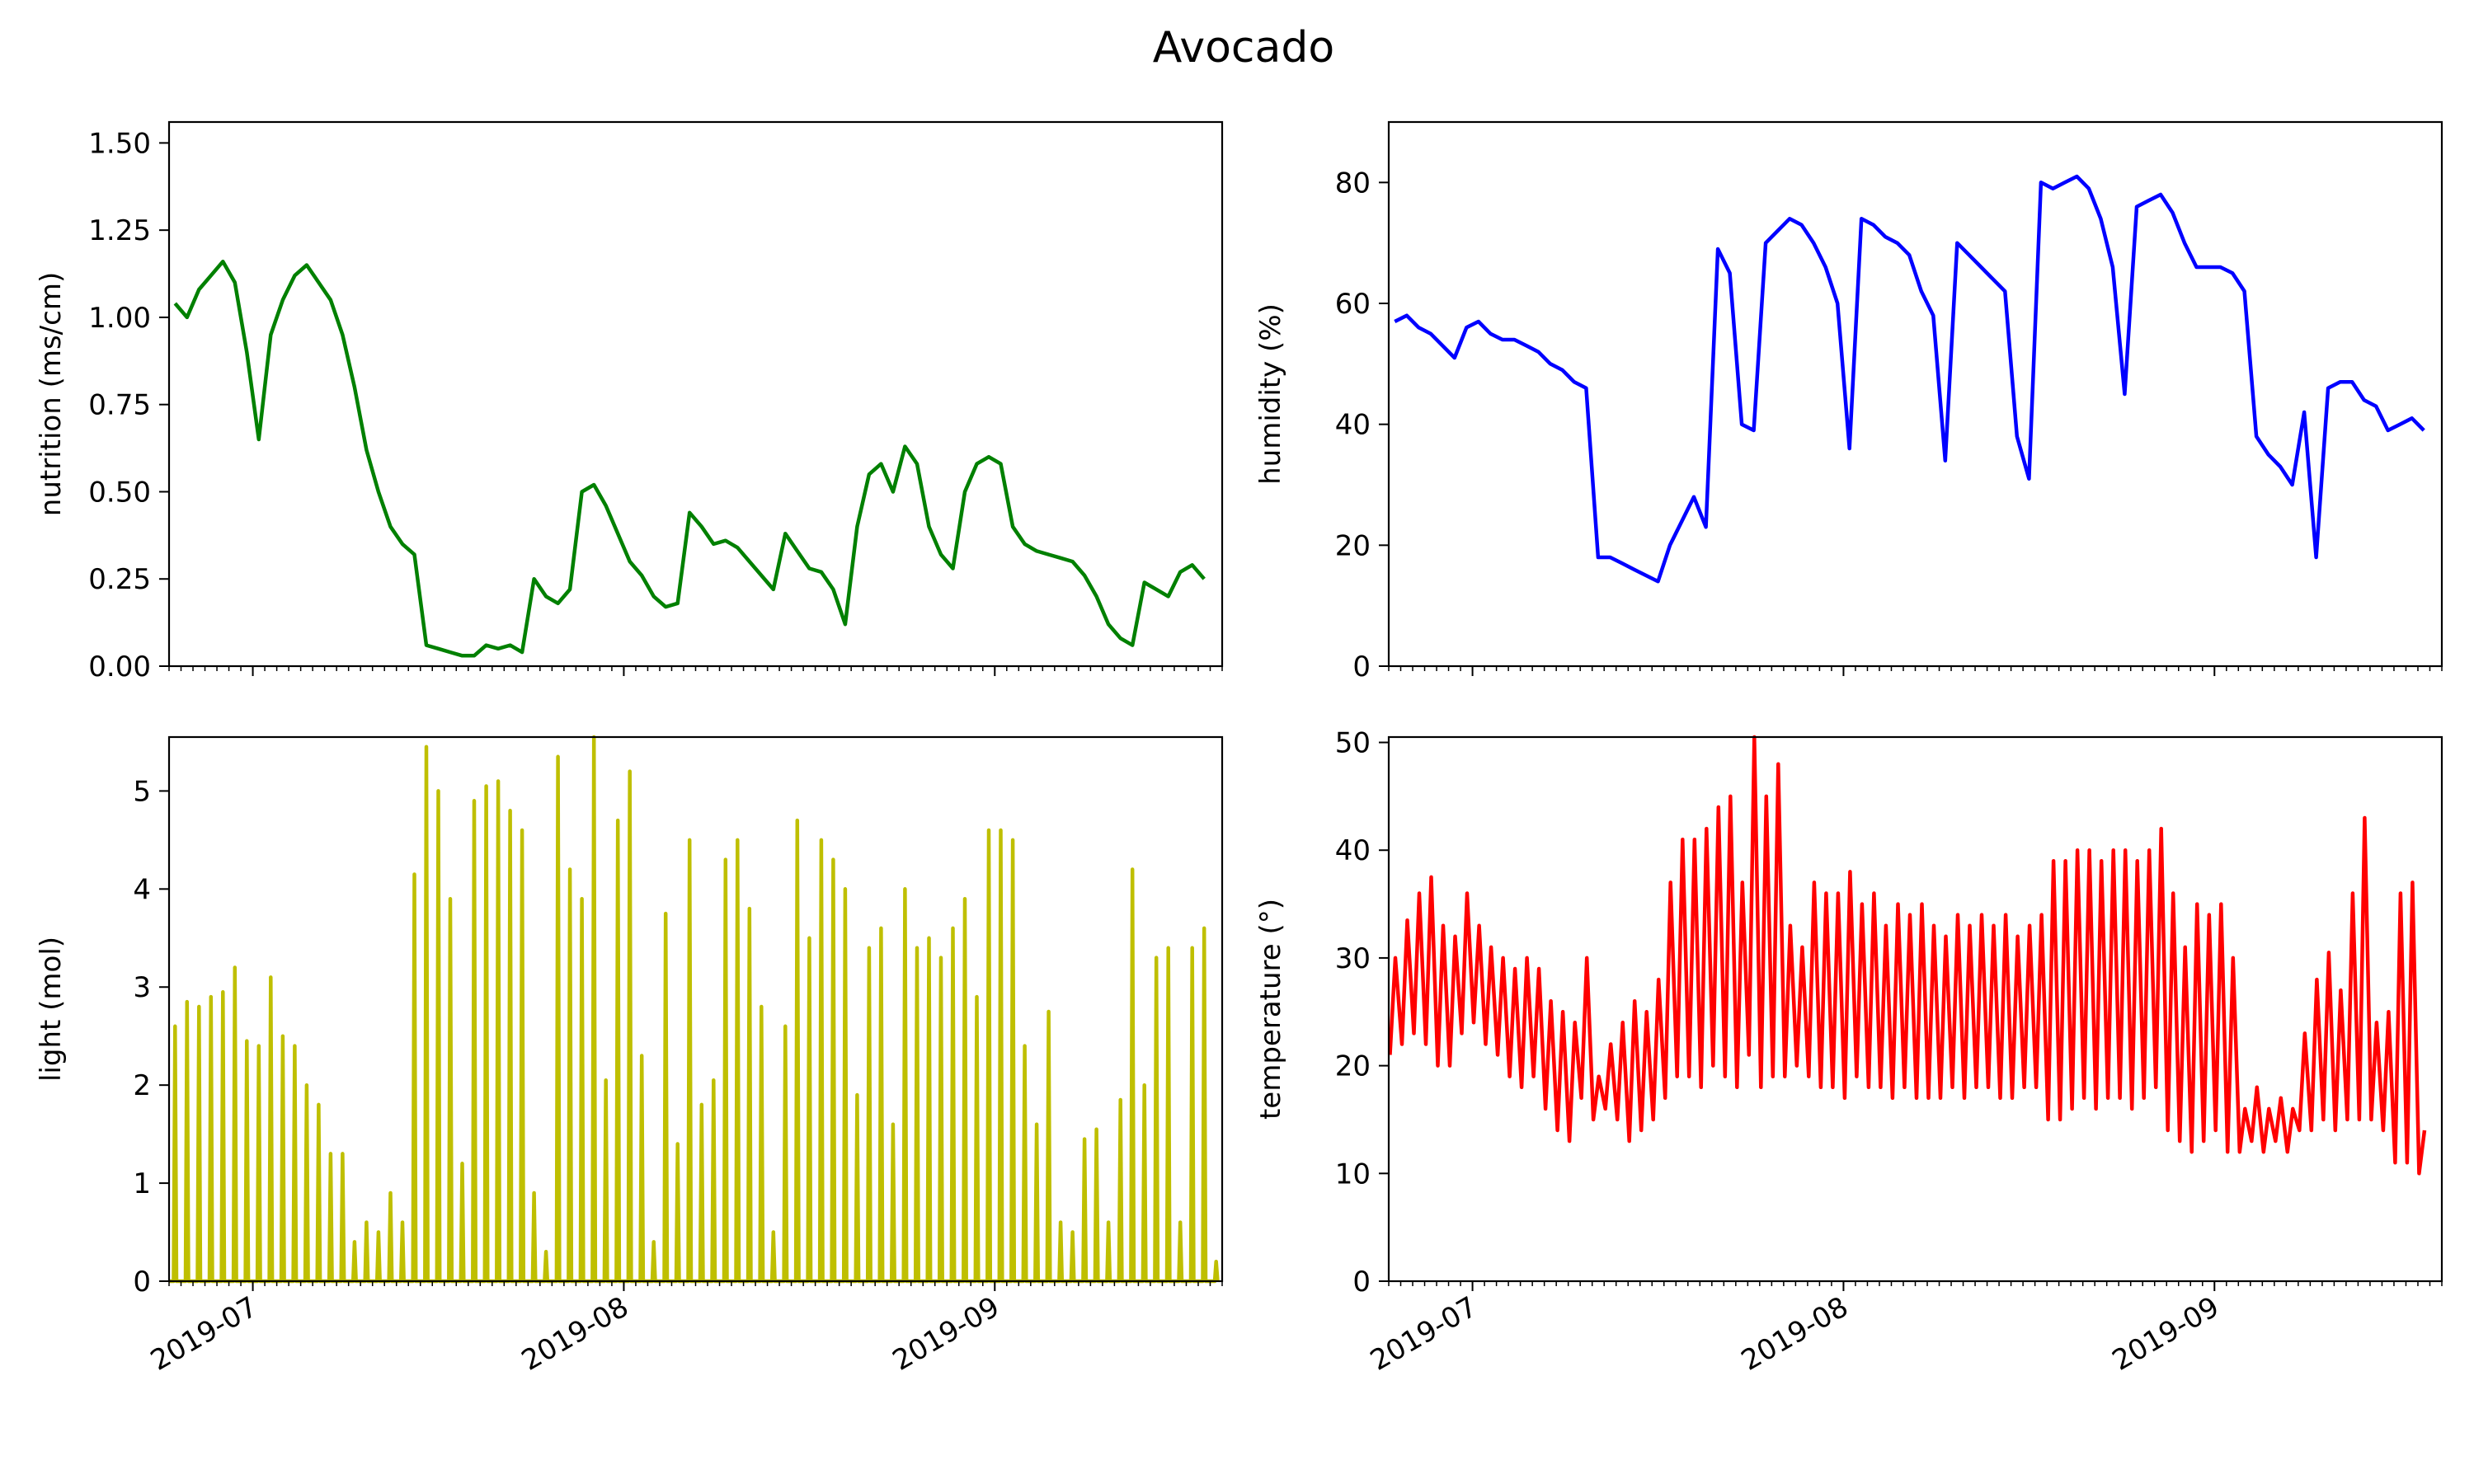  Describe the element at coordinates (142, 791) in the screenshot. I see `light-ytick-label: 5` at that location.